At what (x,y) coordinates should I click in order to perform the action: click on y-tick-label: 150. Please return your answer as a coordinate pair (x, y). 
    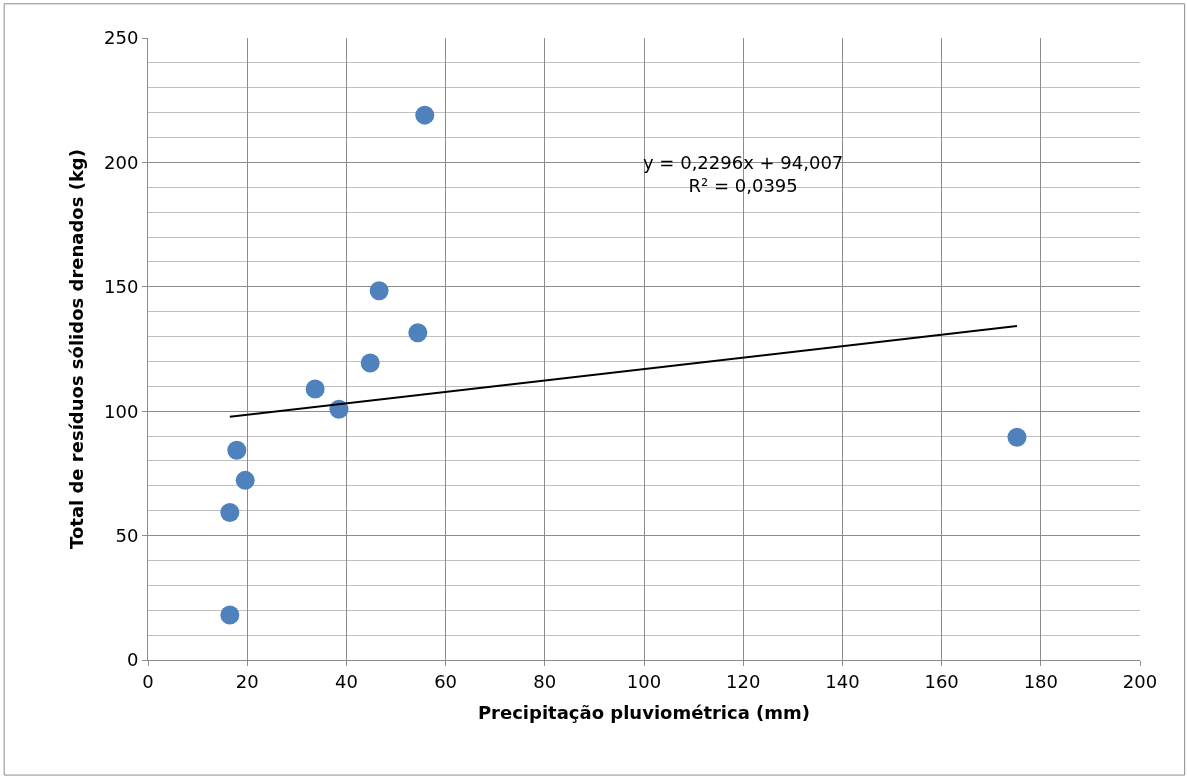
    Looking at the image, I should click on (121, 287).